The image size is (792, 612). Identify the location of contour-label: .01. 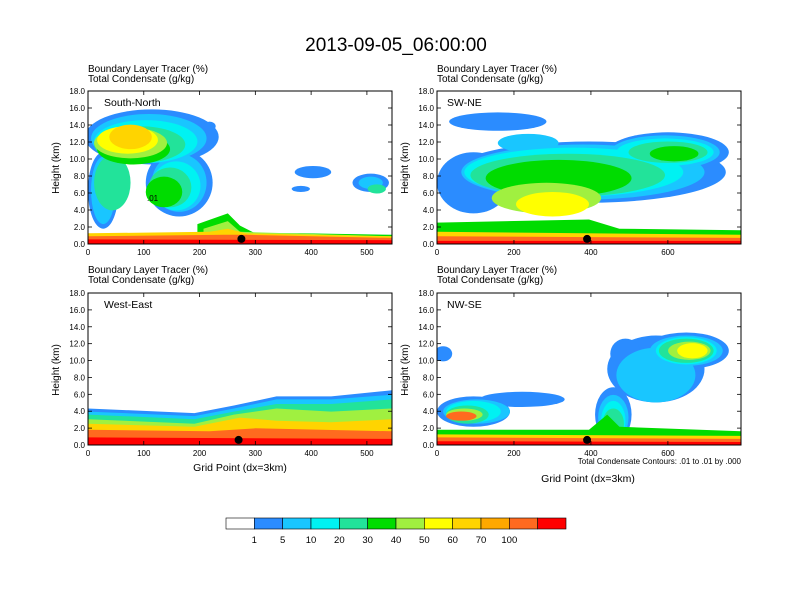
(153, 198).